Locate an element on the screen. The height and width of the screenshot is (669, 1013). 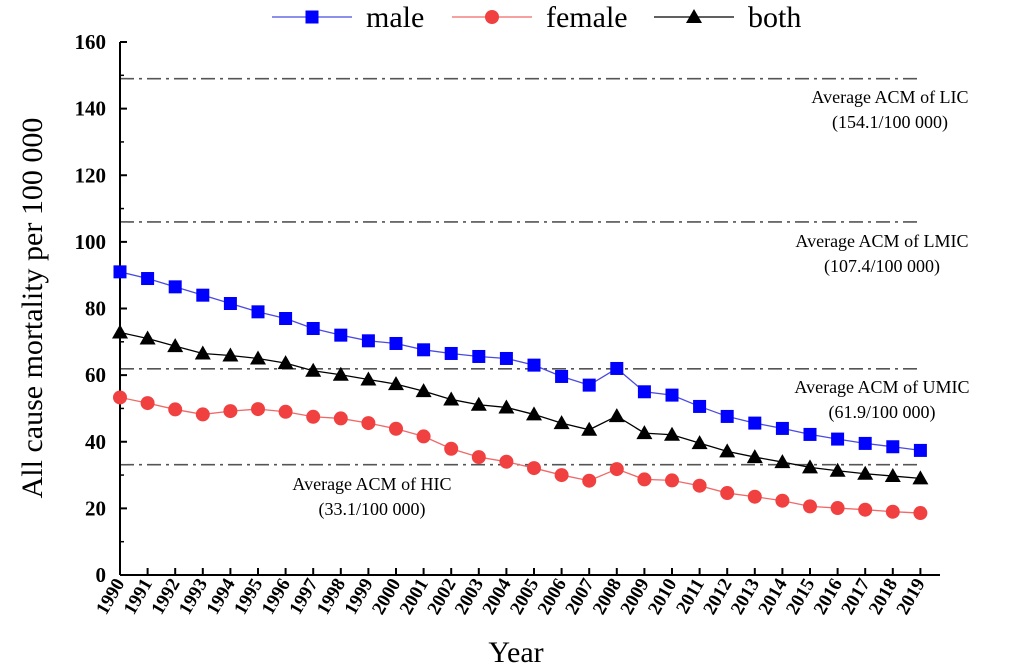
y-tick-label: 120 is located at coordinates (91, 175).